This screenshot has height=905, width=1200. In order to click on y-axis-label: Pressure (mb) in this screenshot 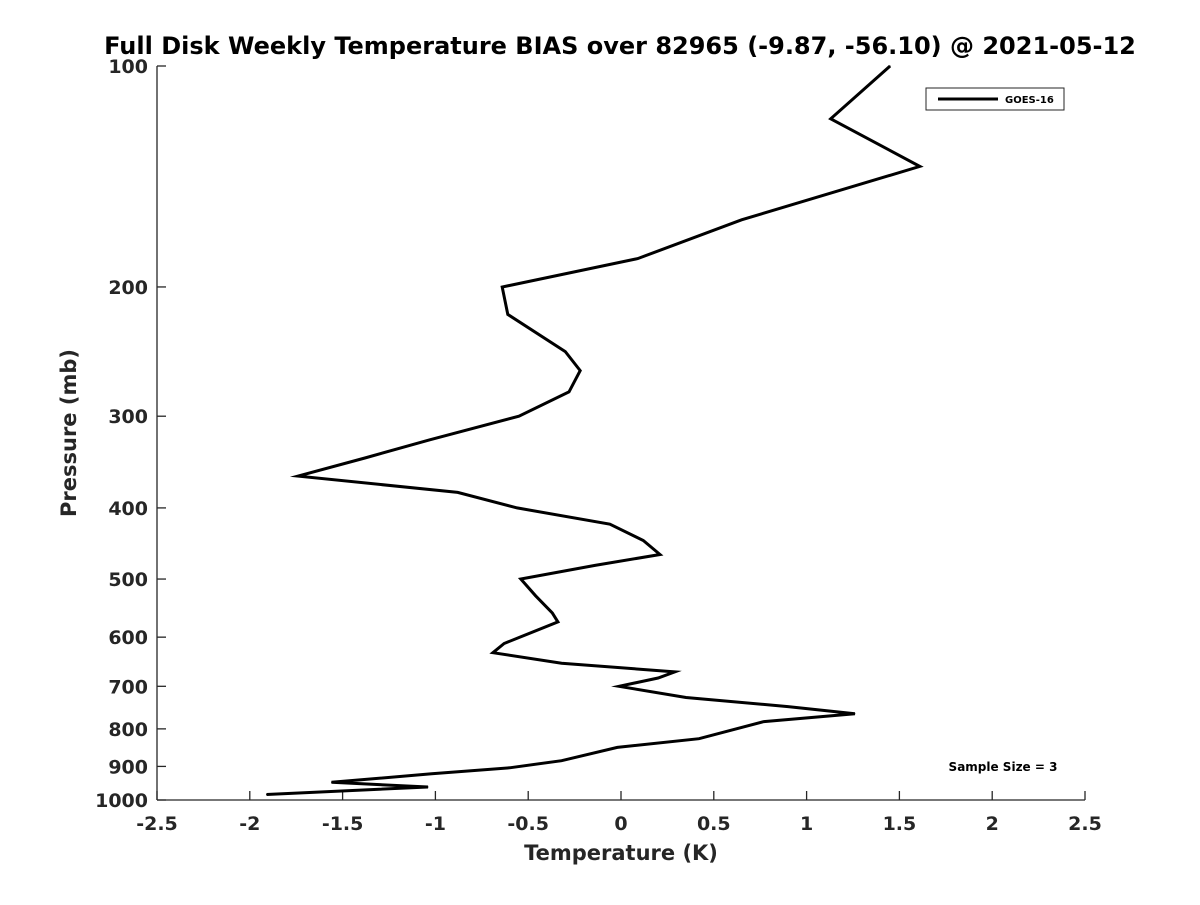, I will do `click(69, 433)`.